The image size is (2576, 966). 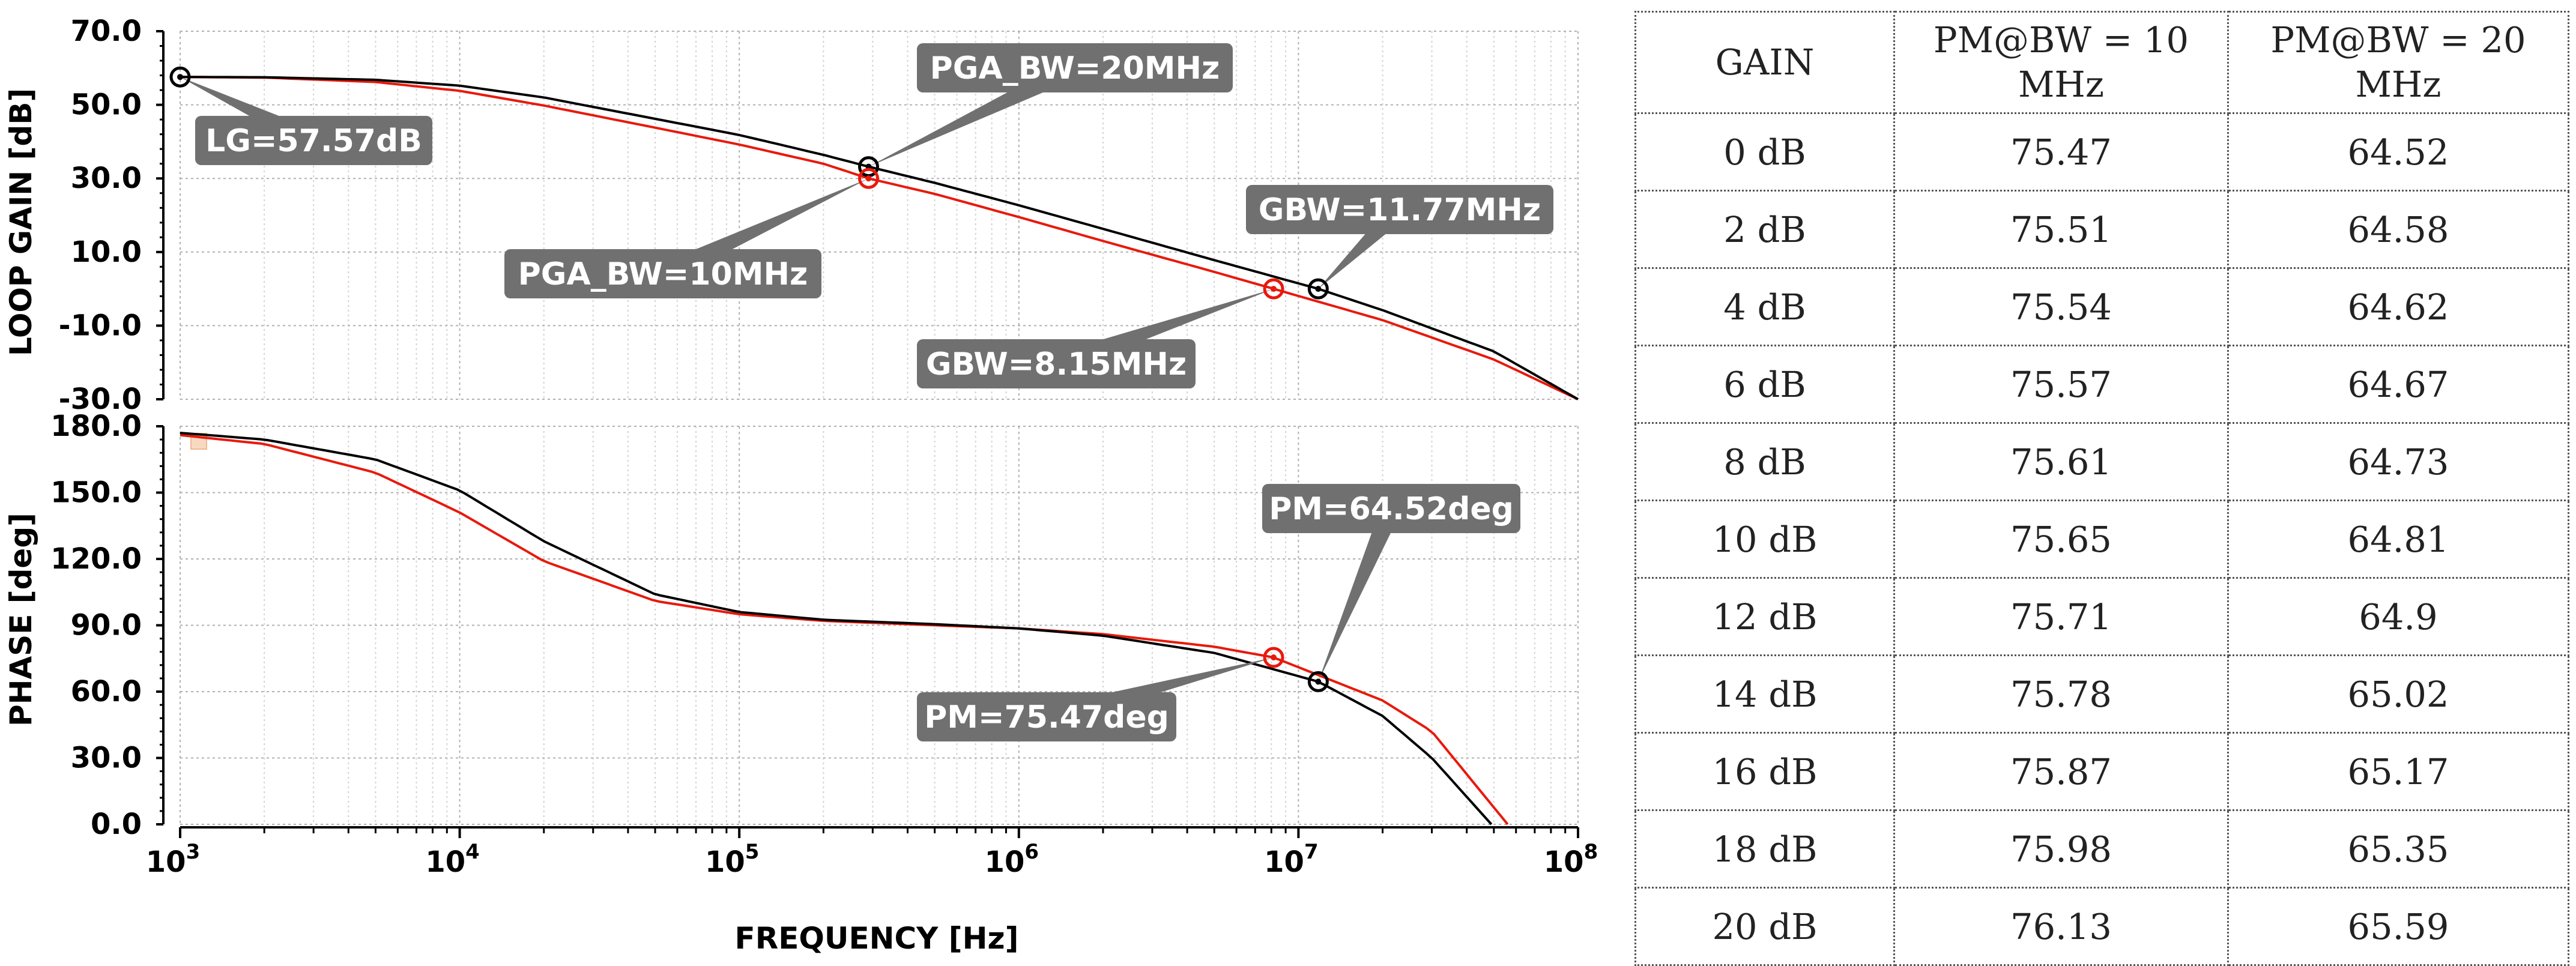 I want to click on annotation-label: GBW=11.77MHz, so click(x=1400, y=210).